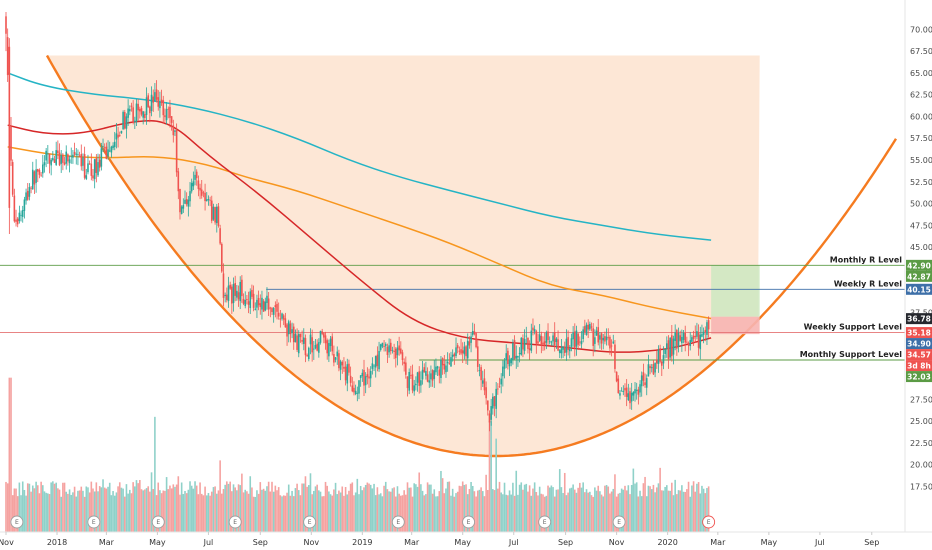 The image size is (932, 550). What do you see at coordinates (919, 333) in the screenshot?
I see `price-badge-label: 35.18` at bounding box center [919, 333].